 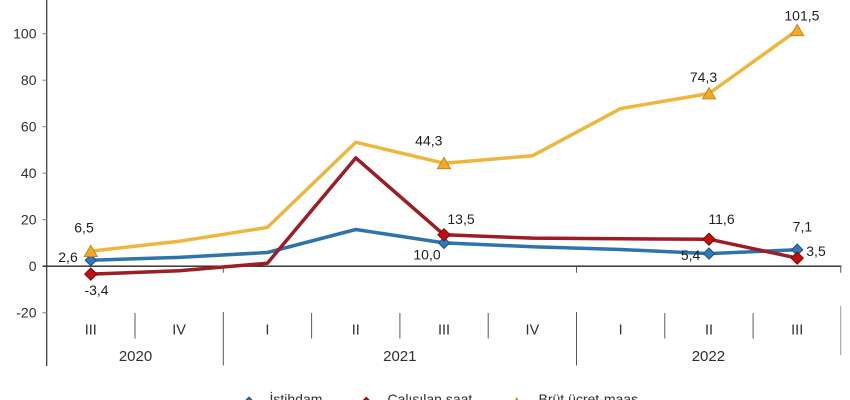 What do you see at coordinates (816, 251) in the screenshot?
I see `svg-text: 3,5` at bounding box center [816, 251].